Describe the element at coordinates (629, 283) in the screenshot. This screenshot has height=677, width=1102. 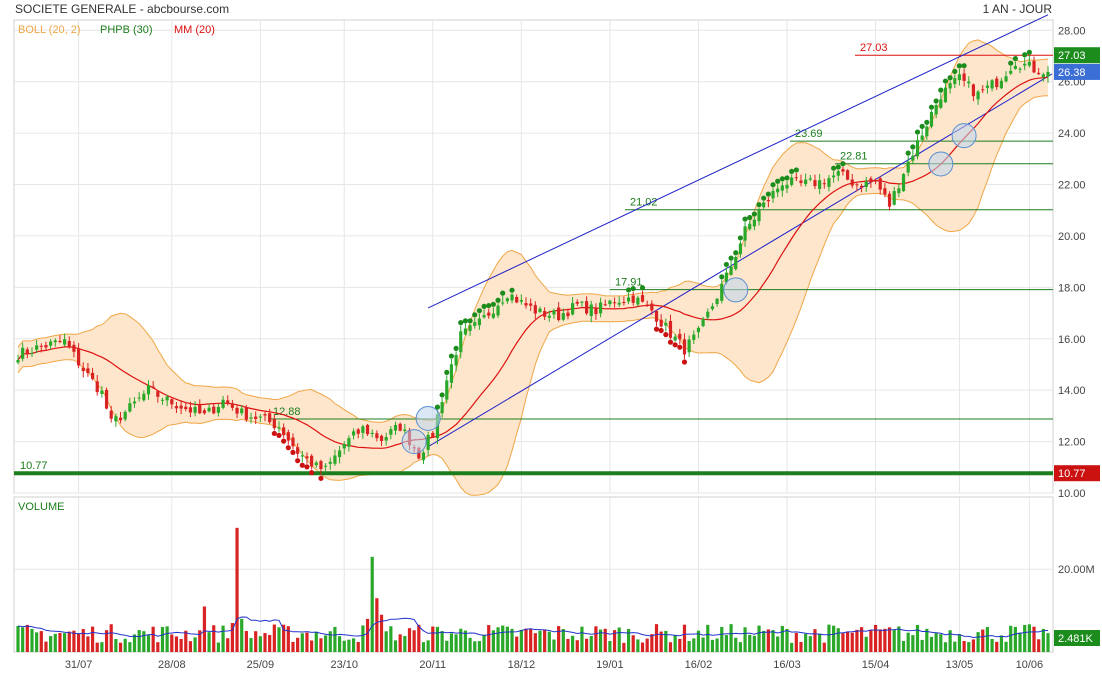
I see `level-label: 17.91` at that location.